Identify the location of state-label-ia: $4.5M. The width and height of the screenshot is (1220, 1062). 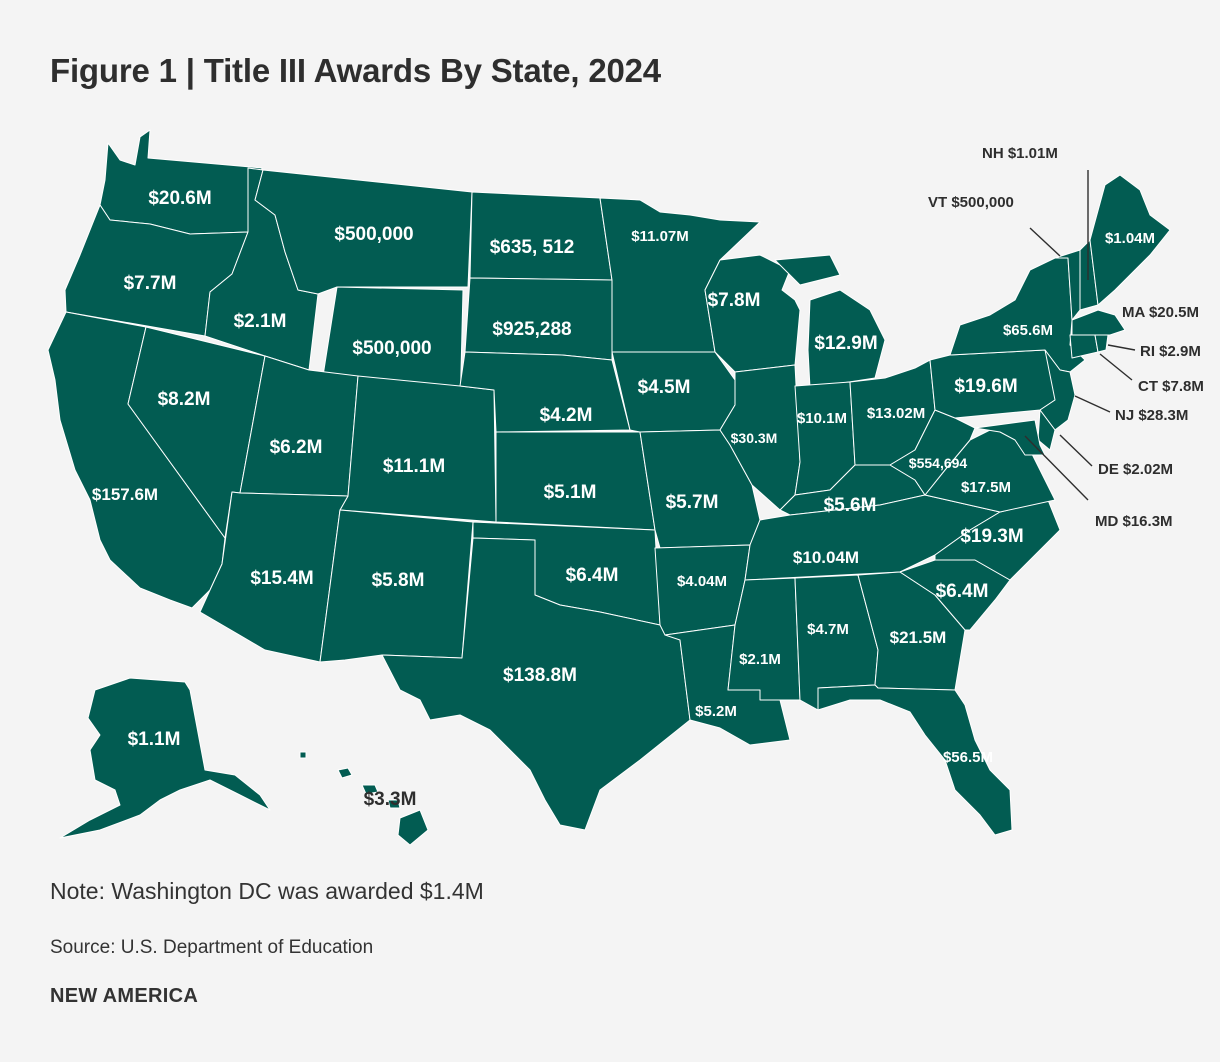
(664, 387).